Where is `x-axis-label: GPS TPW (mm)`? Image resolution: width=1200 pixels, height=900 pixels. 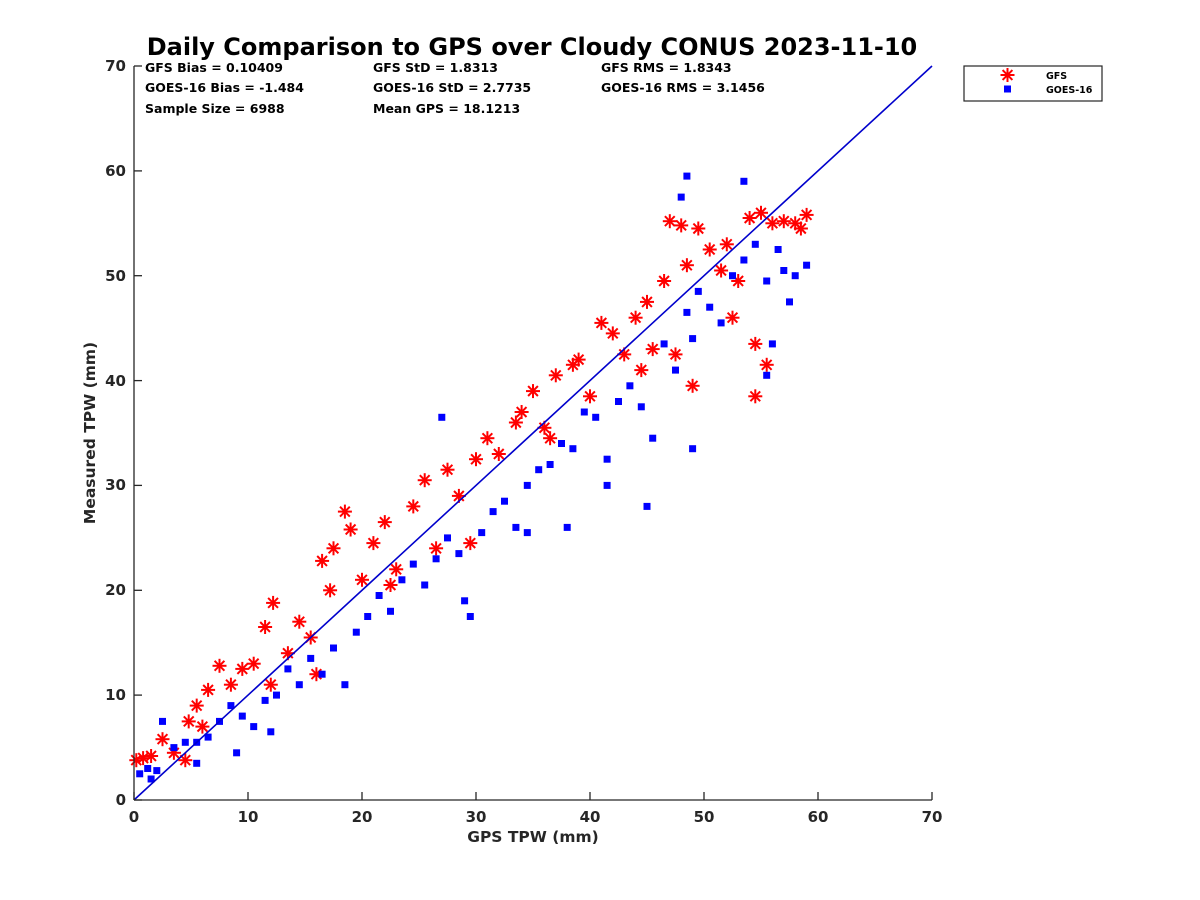 x-axis-label: GPS TPW (mm) is located at coordinates (533, 837).